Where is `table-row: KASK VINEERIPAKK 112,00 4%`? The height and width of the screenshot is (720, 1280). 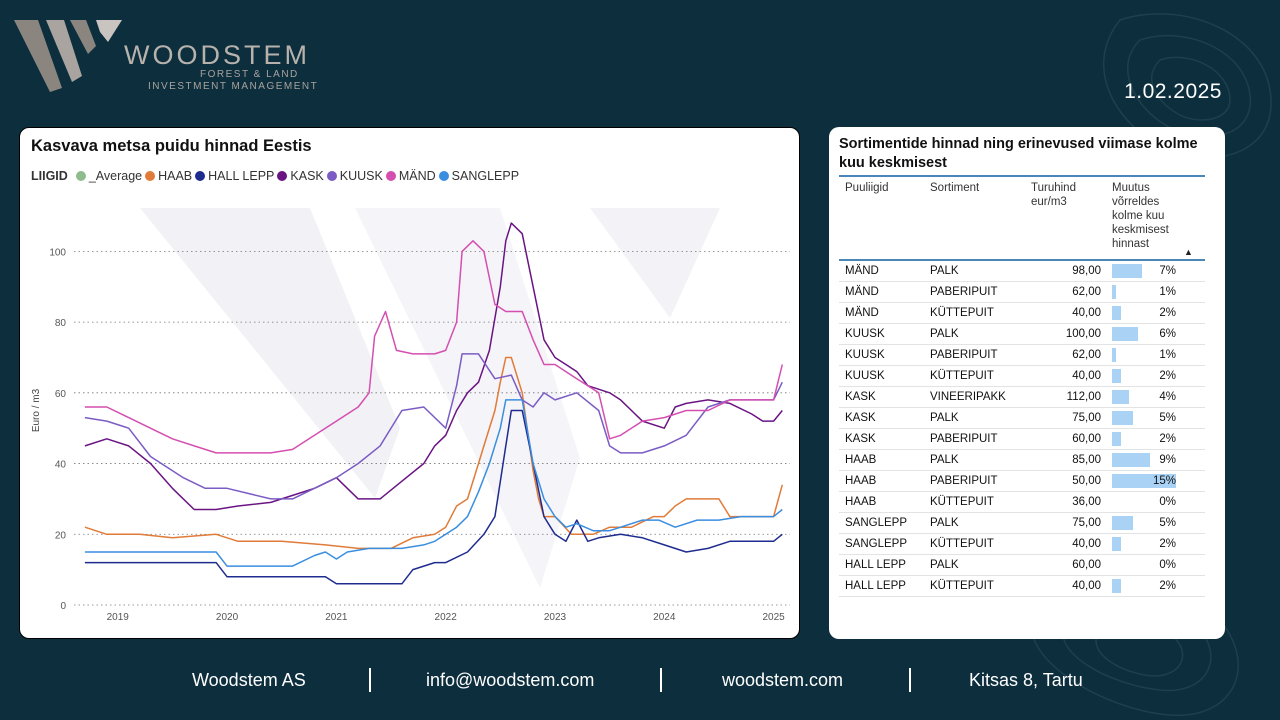 table-row: KASK VINEERIPAKK 112,00 4% is located at coordinates (1022, 397).